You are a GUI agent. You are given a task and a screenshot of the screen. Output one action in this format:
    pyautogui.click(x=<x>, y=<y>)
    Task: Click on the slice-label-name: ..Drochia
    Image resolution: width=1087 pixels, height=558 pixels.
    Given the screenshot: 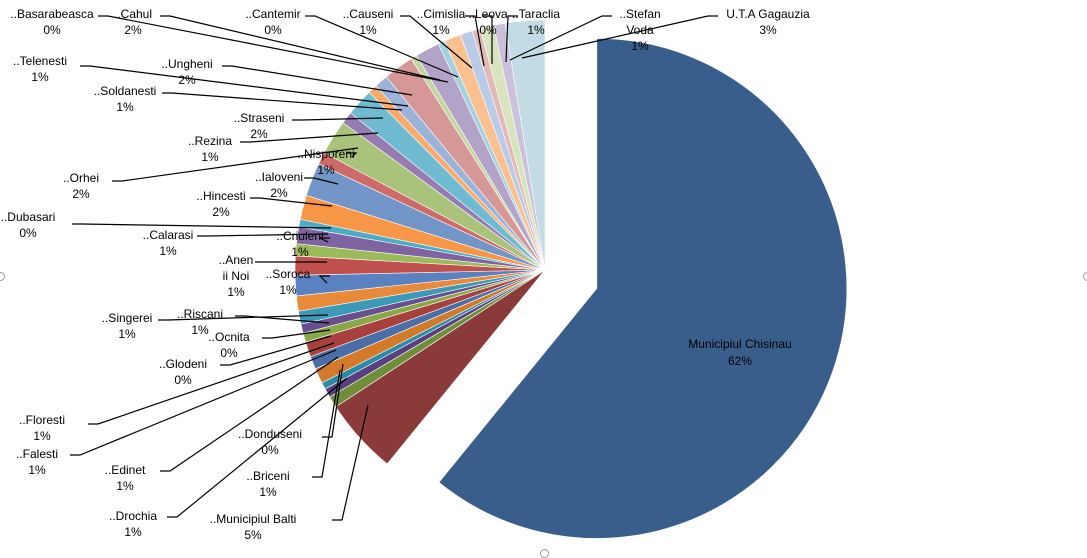 What is the action you would take?
    pyautogui.click(x=133, y=516)
    